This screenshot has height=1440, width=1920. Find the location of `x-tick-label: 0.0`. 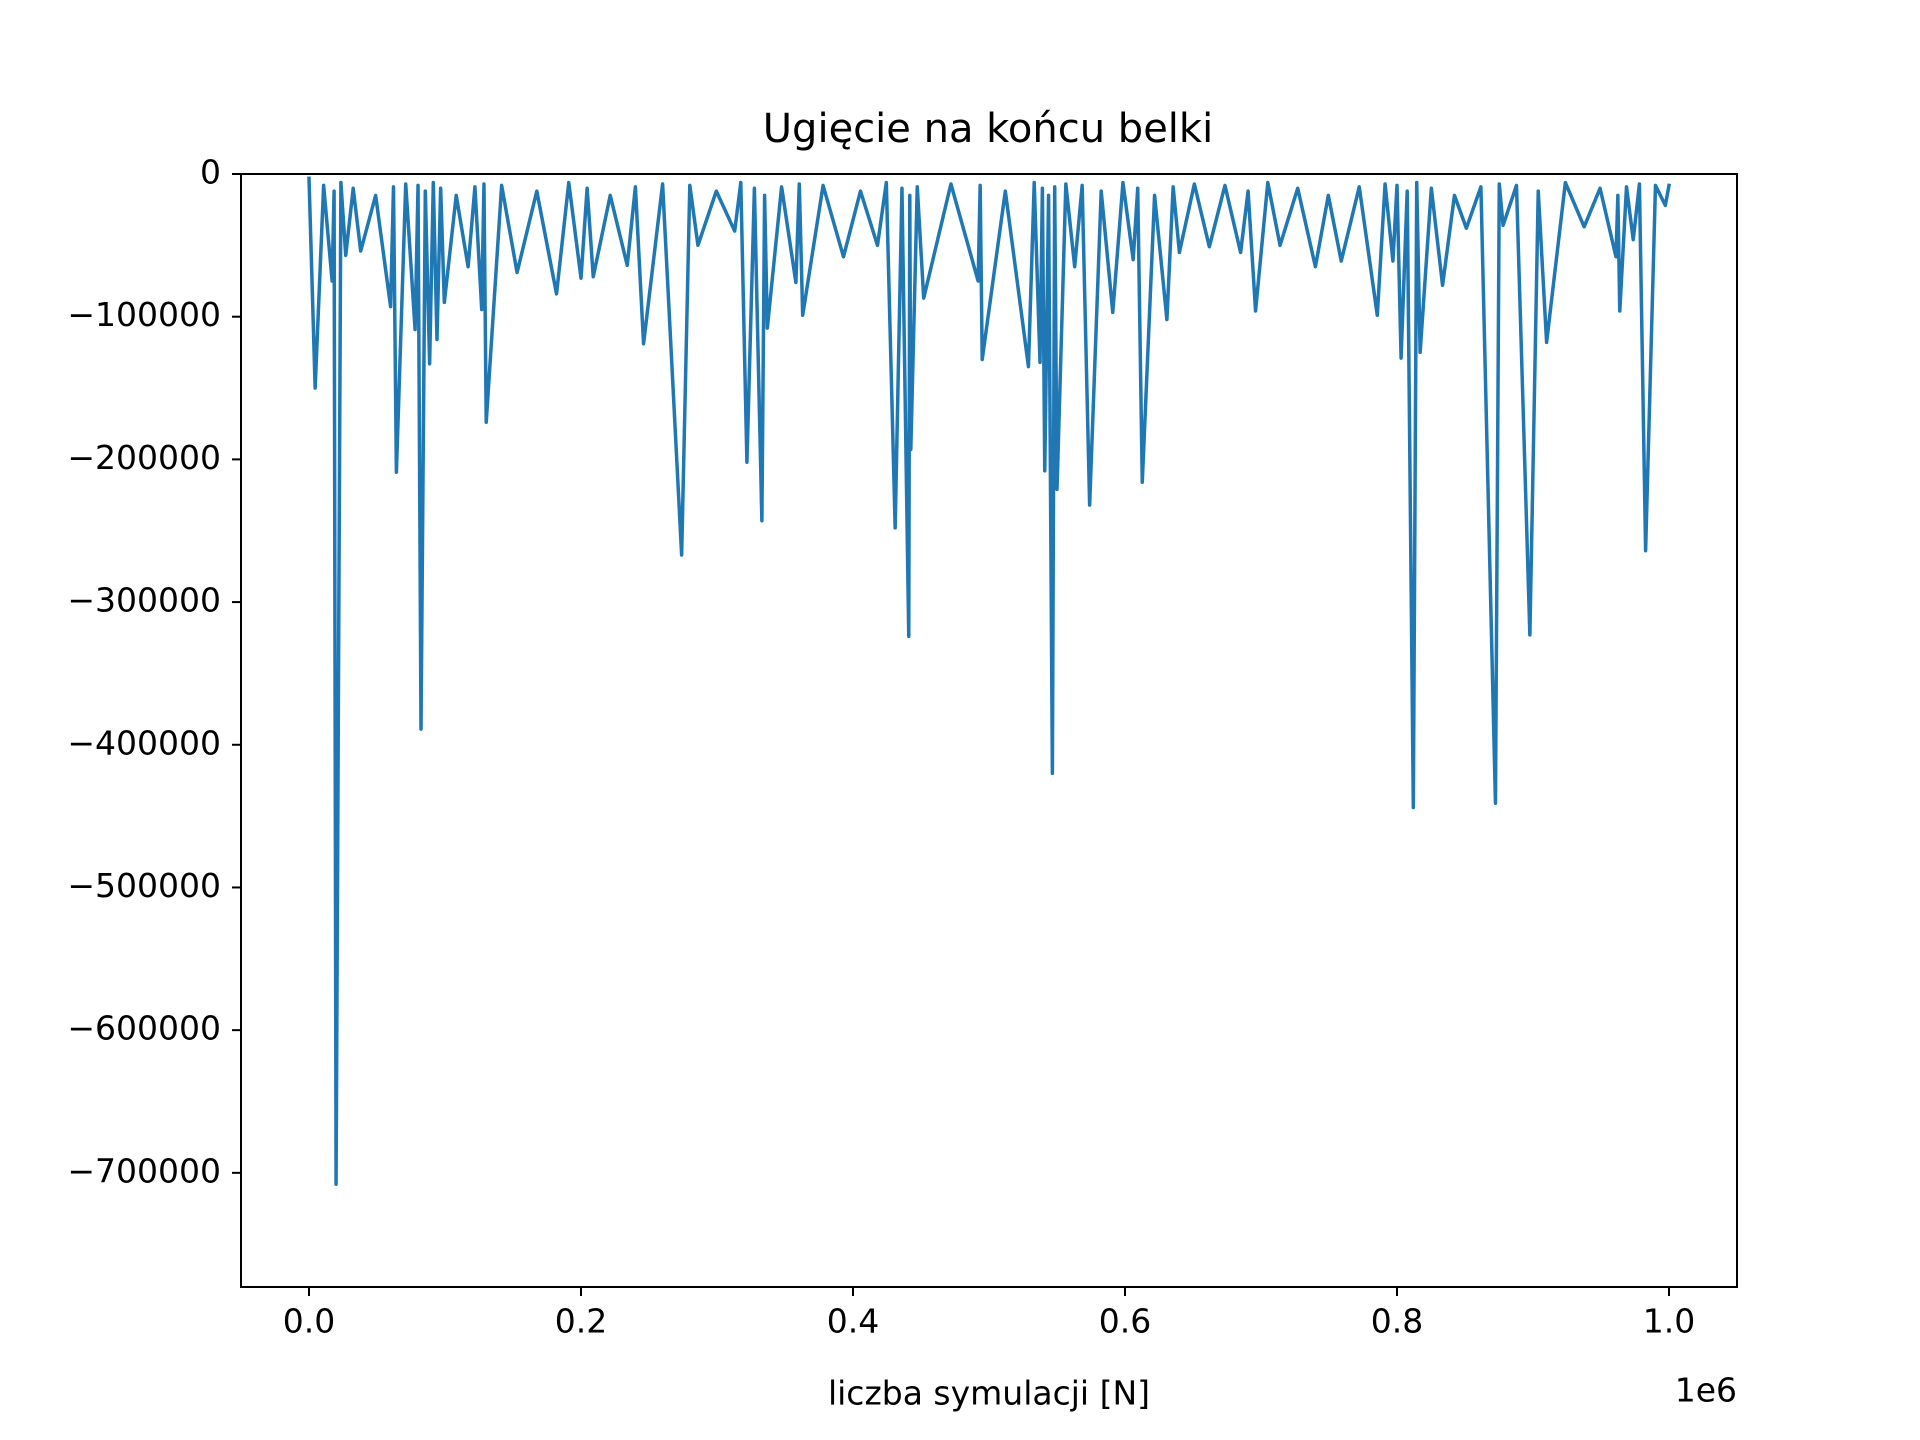

x-tick-label: 0.0 is located at coordinates (309, 1321).